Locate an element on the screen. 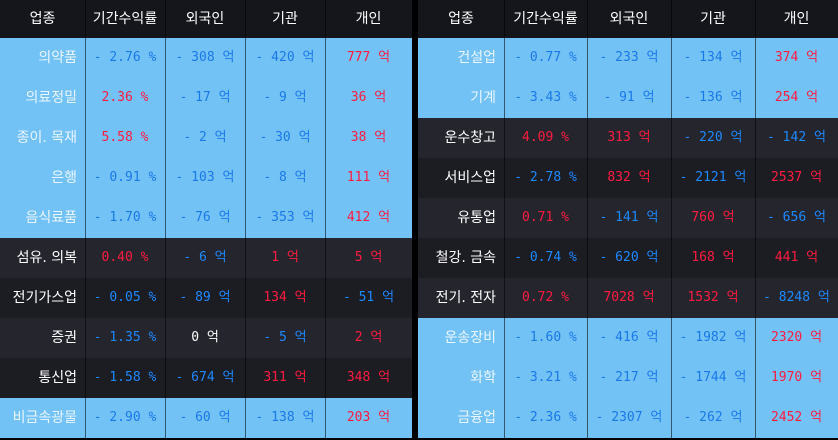 The width and height of the screenshot is (838, 440). table-row: 운수창고 4.09 % 313 억 - 220 억 - 142 억 is located at coordinates (628, 138).